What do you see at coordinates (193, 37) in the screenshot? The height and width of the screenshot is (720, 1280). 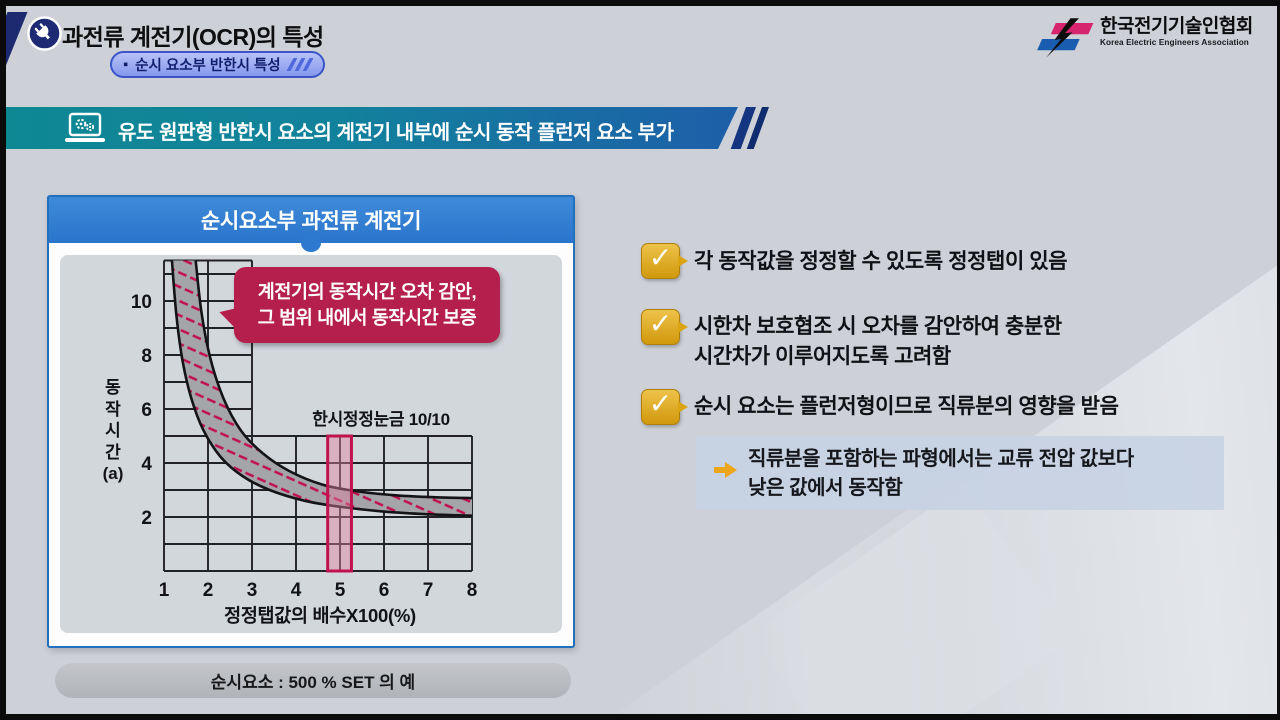 I see `page-title: 과전류 계전기(OCR)의 특성` at bounding box center [193, 37].